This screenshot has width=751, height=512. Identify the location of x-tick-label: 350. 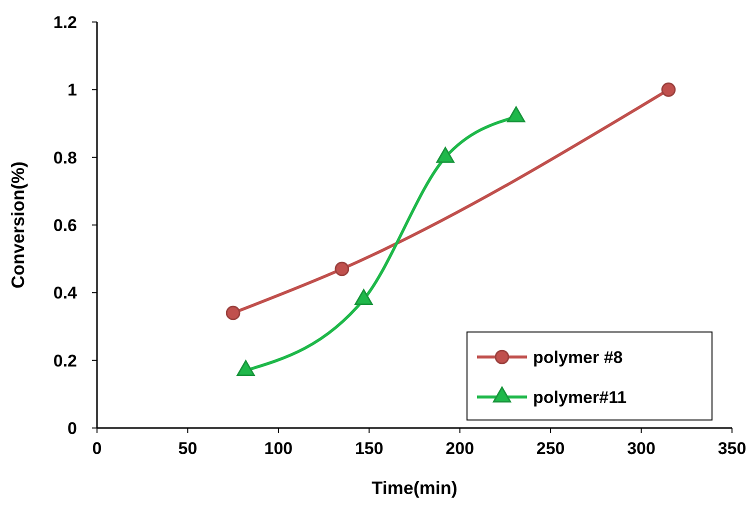
(732, 448).